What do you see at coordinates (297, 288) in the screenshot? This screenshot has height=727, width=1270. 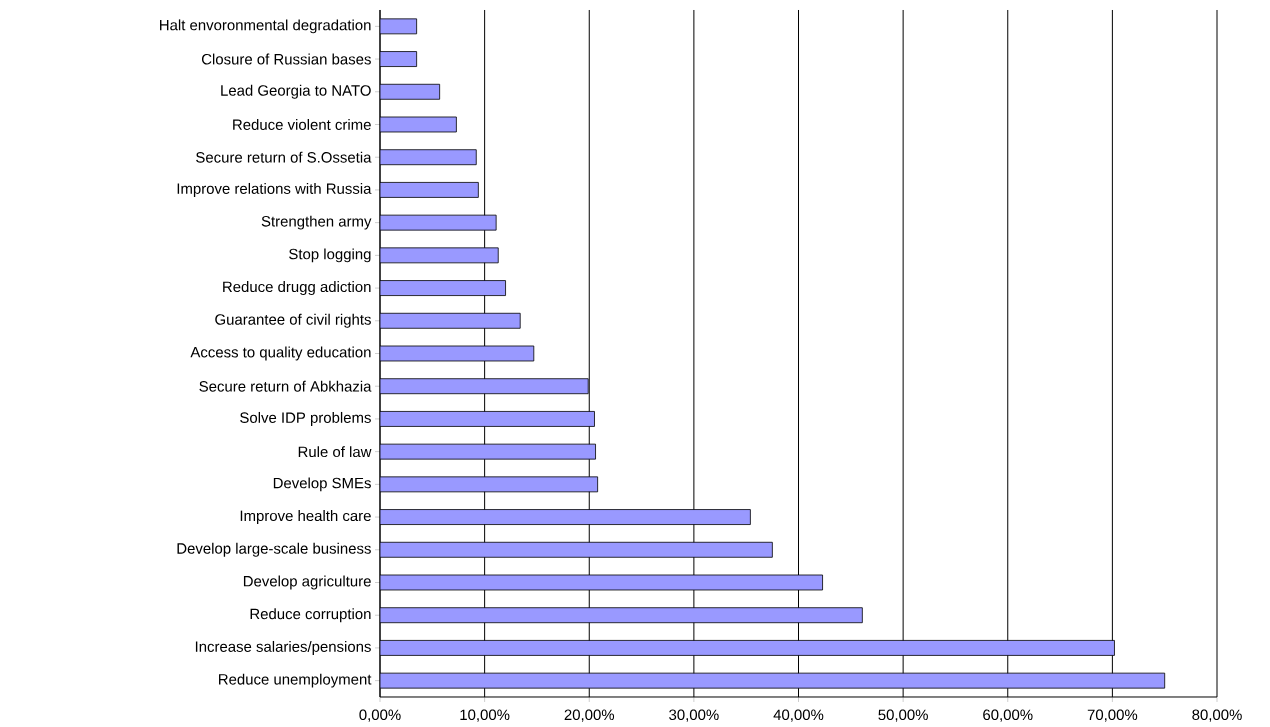 I see `y-tick-label: Reduce drugg adiction` at bounding box center [297, 288].